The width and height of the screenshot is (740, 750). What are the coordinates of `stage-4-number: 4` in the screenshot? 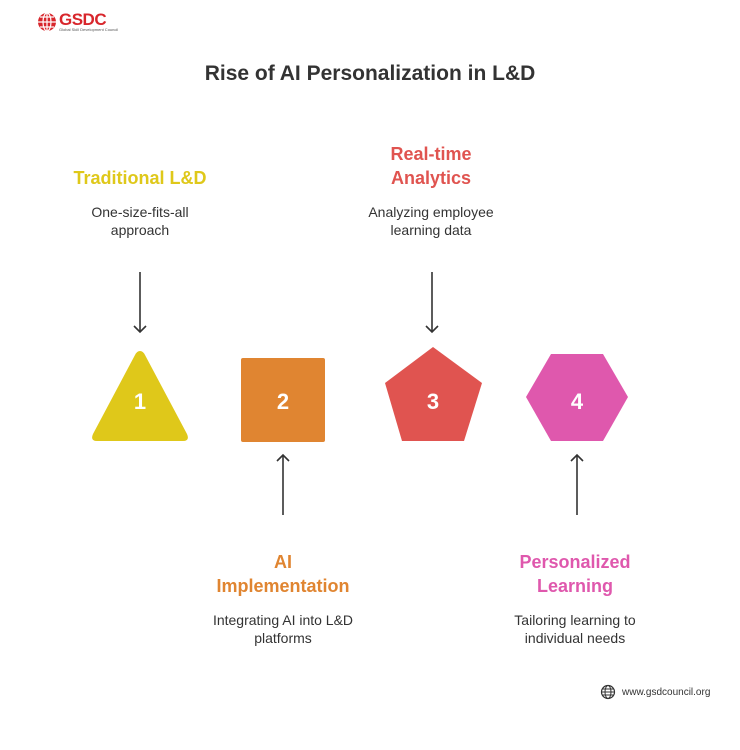 It's located at (577, 401).